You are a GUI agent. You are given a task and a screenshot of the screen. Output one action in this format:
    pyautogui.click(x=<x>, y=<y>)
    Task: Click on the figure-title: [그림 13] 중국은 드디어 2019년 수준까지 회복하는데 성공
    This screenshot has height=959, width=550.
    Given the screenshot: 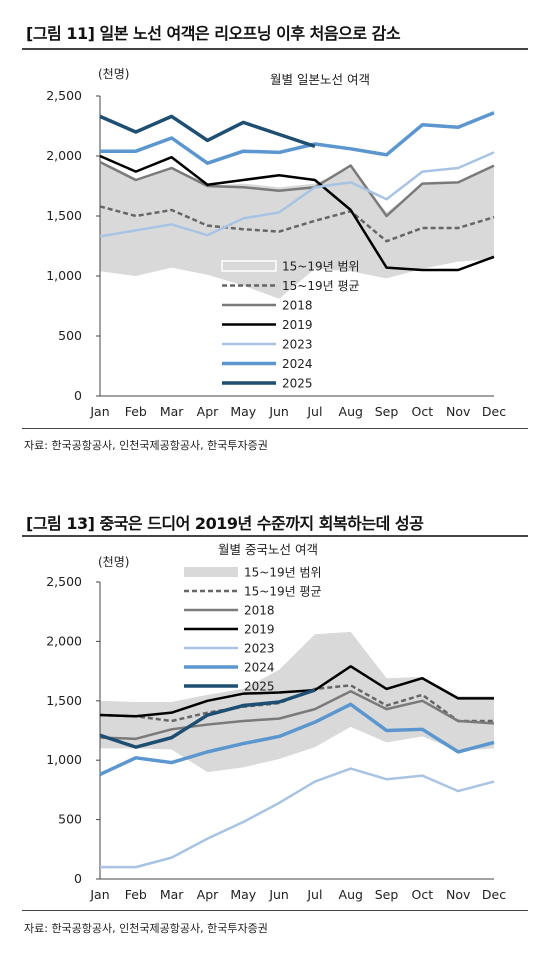 What is the action you would take?
    pyautogui.click(x=225, y=523)
    